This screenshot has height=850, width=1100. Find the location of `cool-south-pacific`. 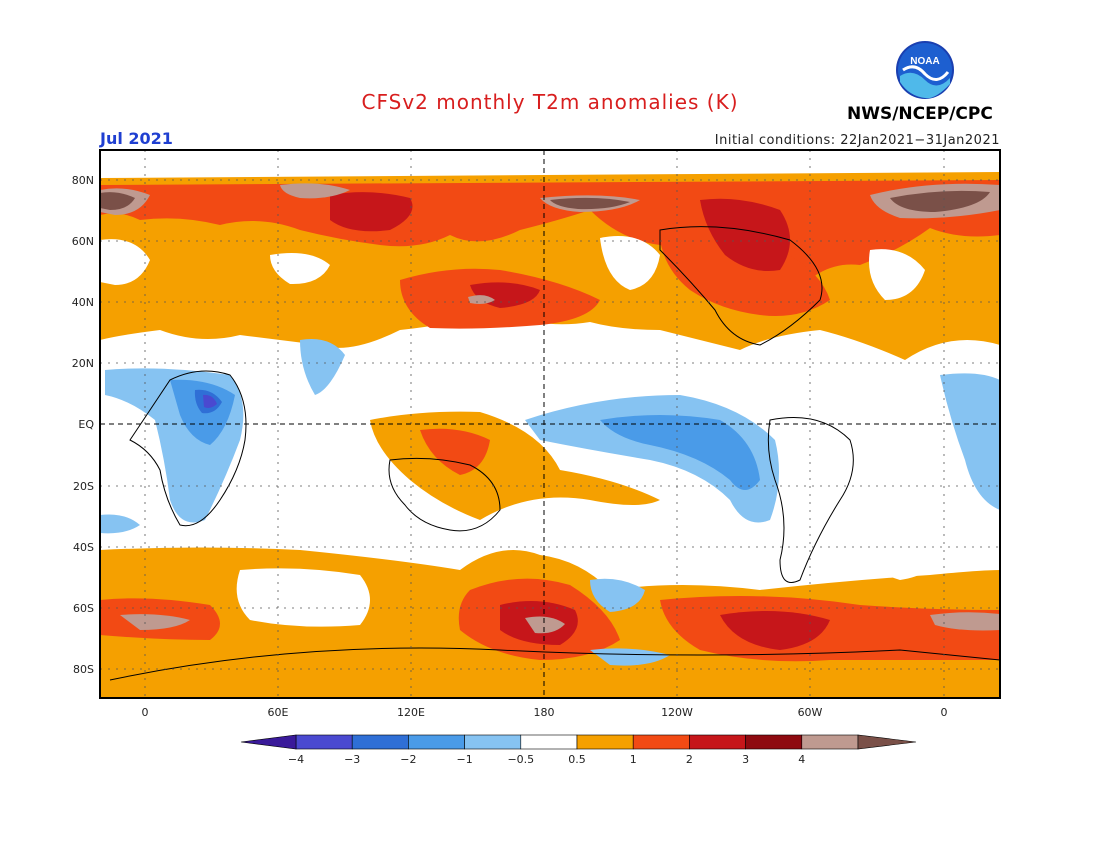

cool-south-pacific is located at coordinates (617, 595).